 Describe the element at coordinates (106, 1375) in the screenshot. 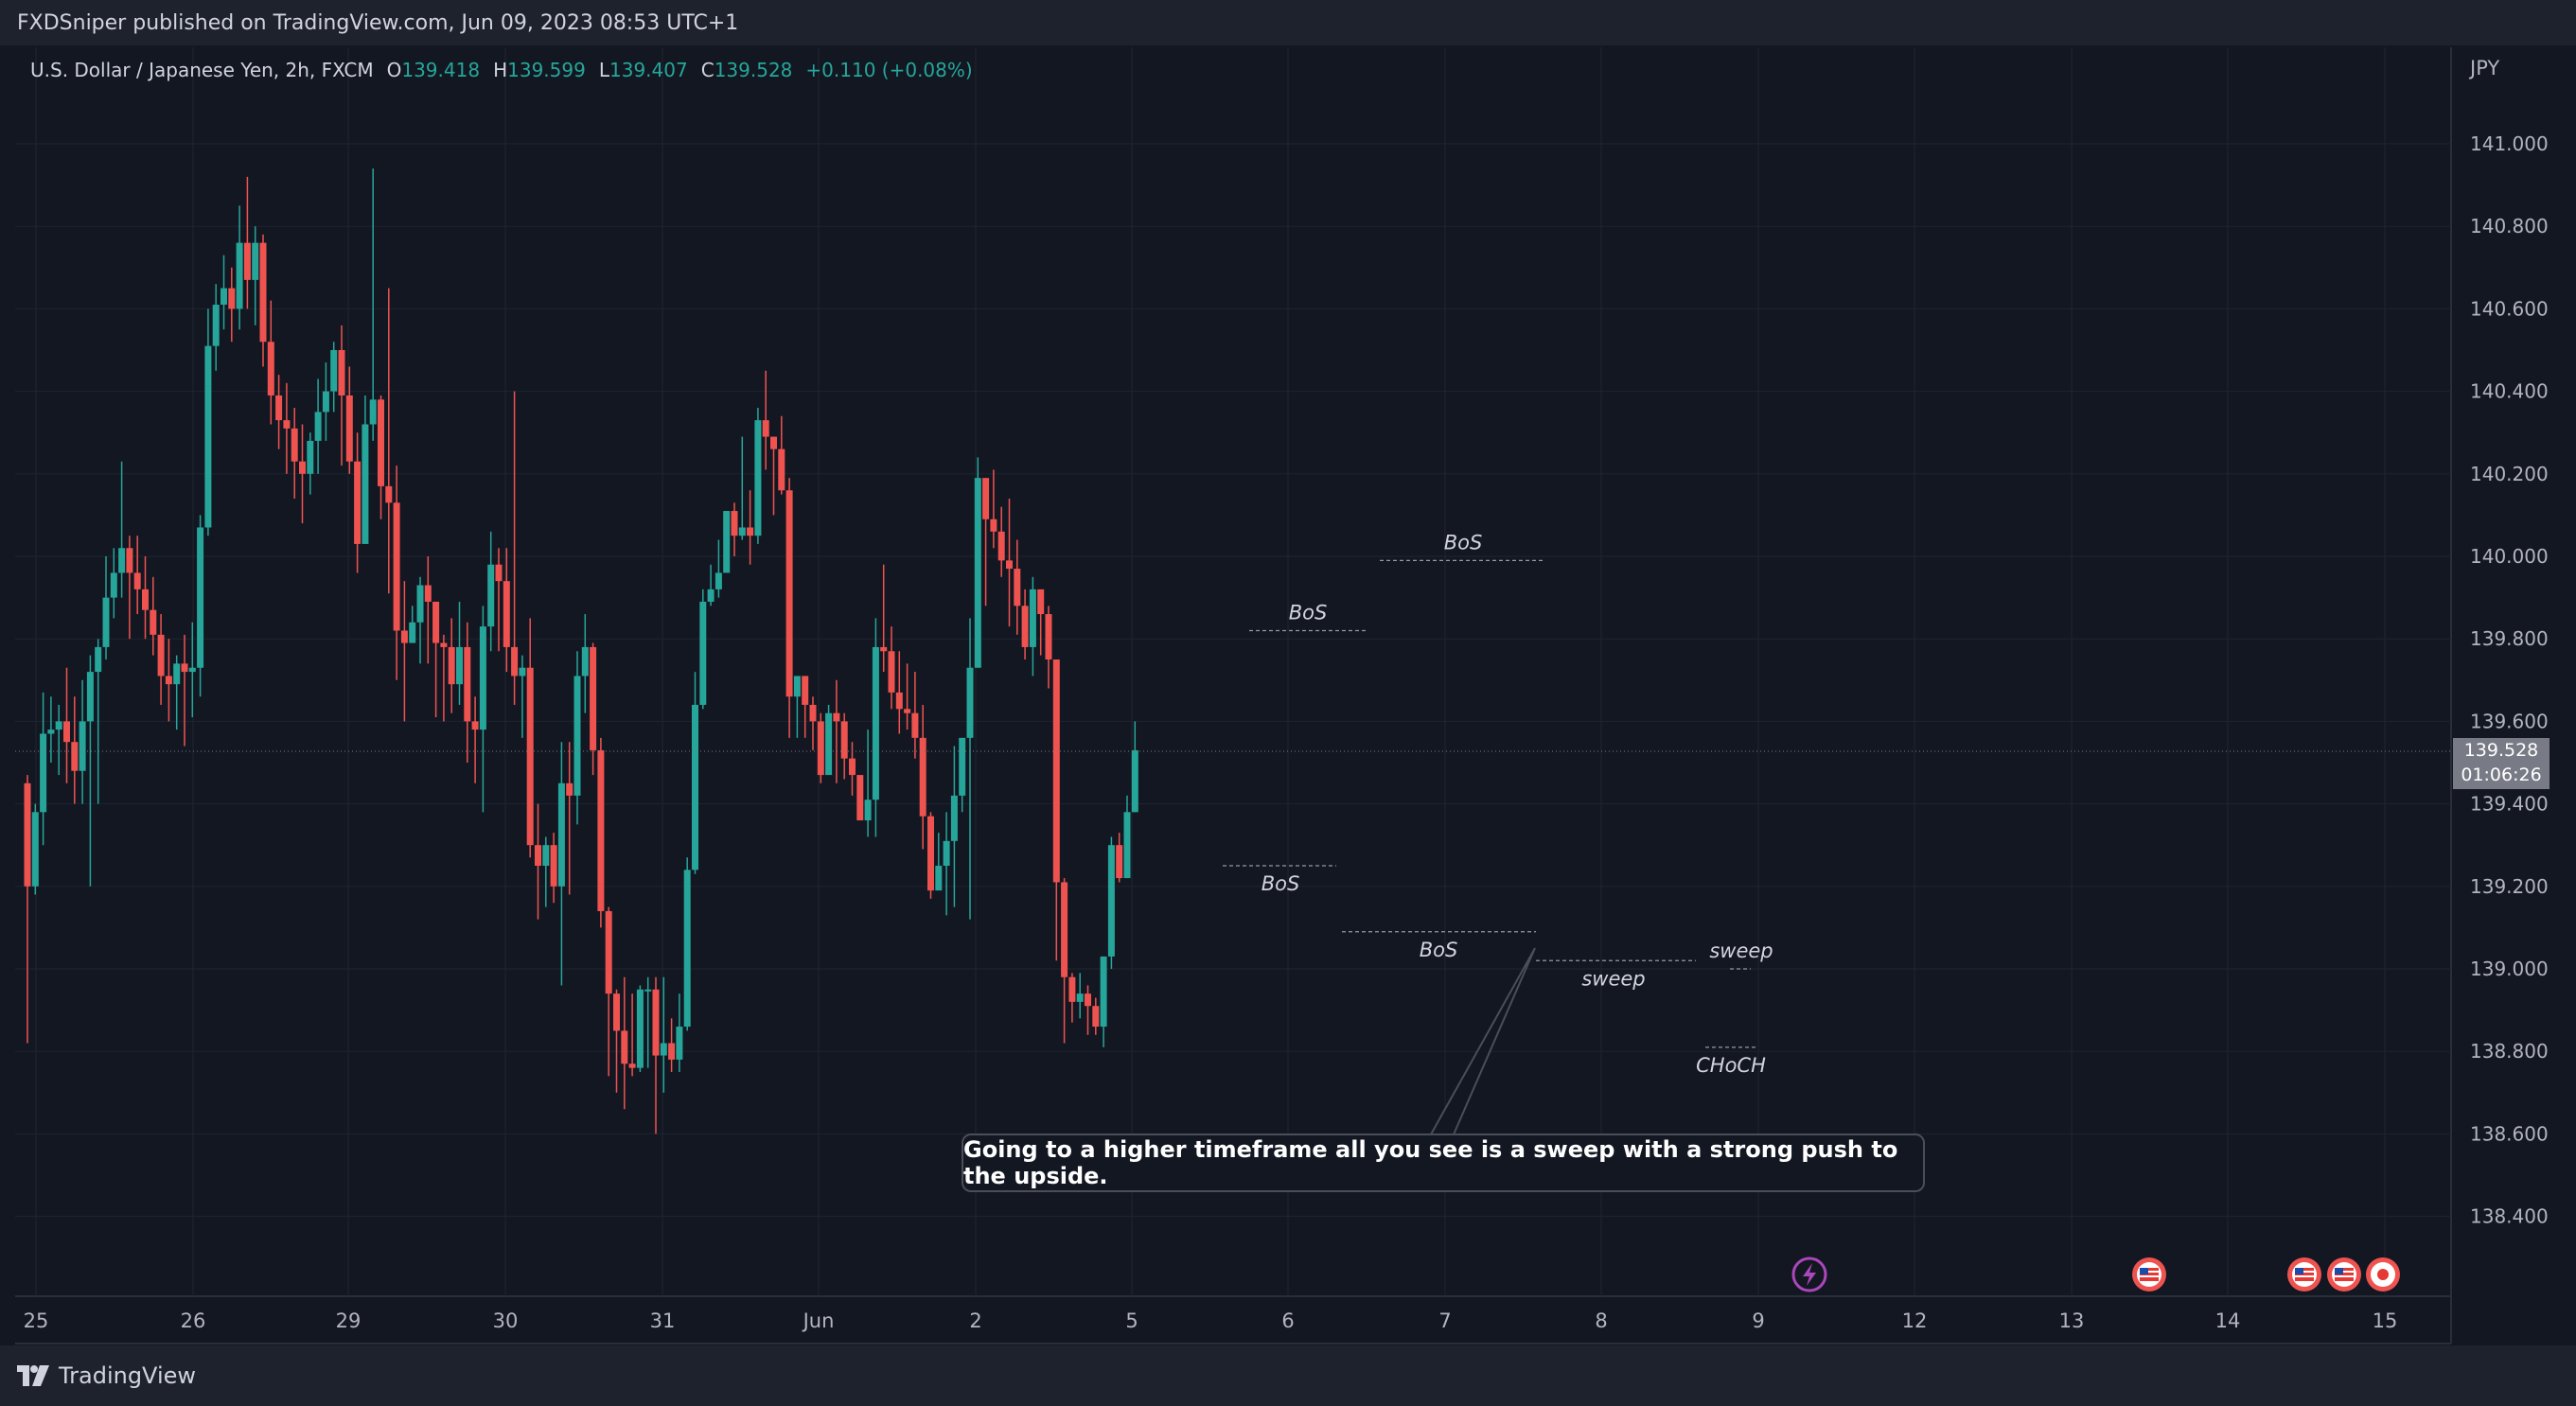

I see `tradingview-logo: TradingView` at that location.